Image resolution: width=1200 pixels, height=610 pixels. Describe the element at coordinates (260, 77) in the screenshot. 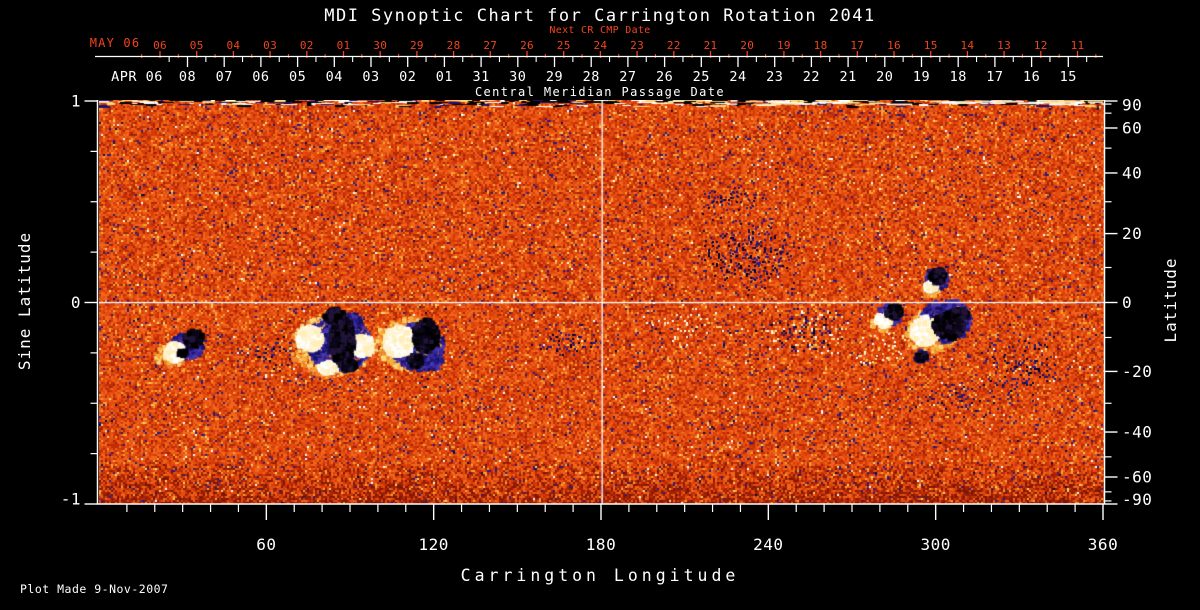

I see `cmp-axis-tick-label: 06` at that location.